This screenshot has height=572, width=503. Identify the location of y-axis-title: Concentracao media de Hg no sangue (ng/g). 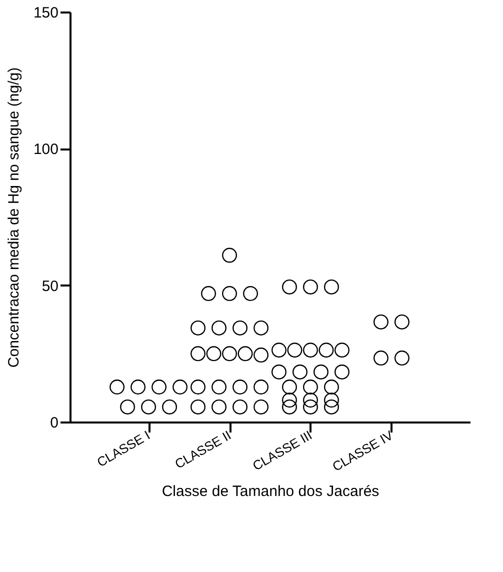
(13, 217).